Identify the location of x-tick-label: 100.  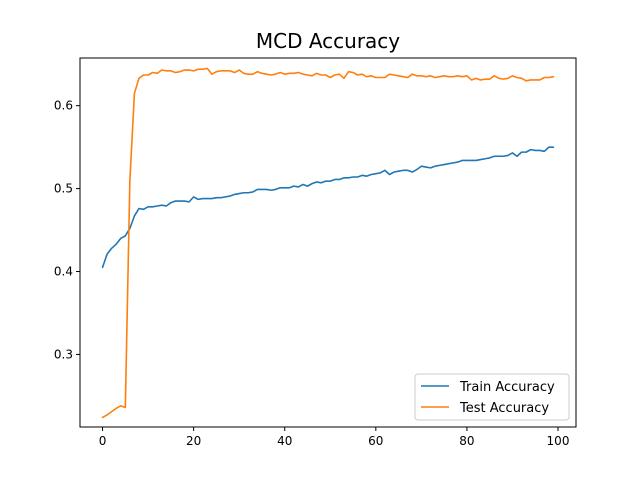
(558, 441).